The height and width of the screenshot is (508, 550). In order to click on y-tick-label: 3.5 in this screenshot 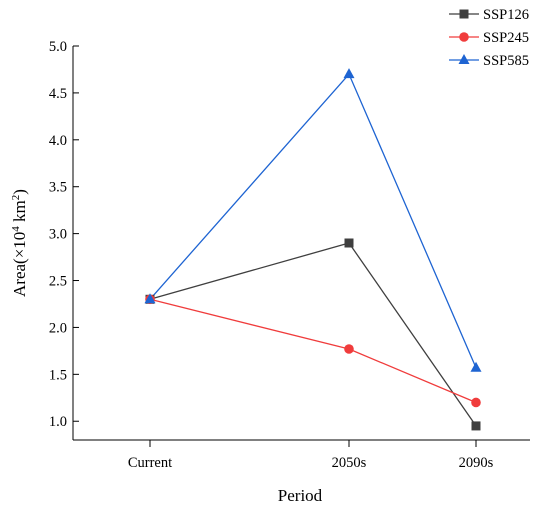, I will do `click(58, 188)`.